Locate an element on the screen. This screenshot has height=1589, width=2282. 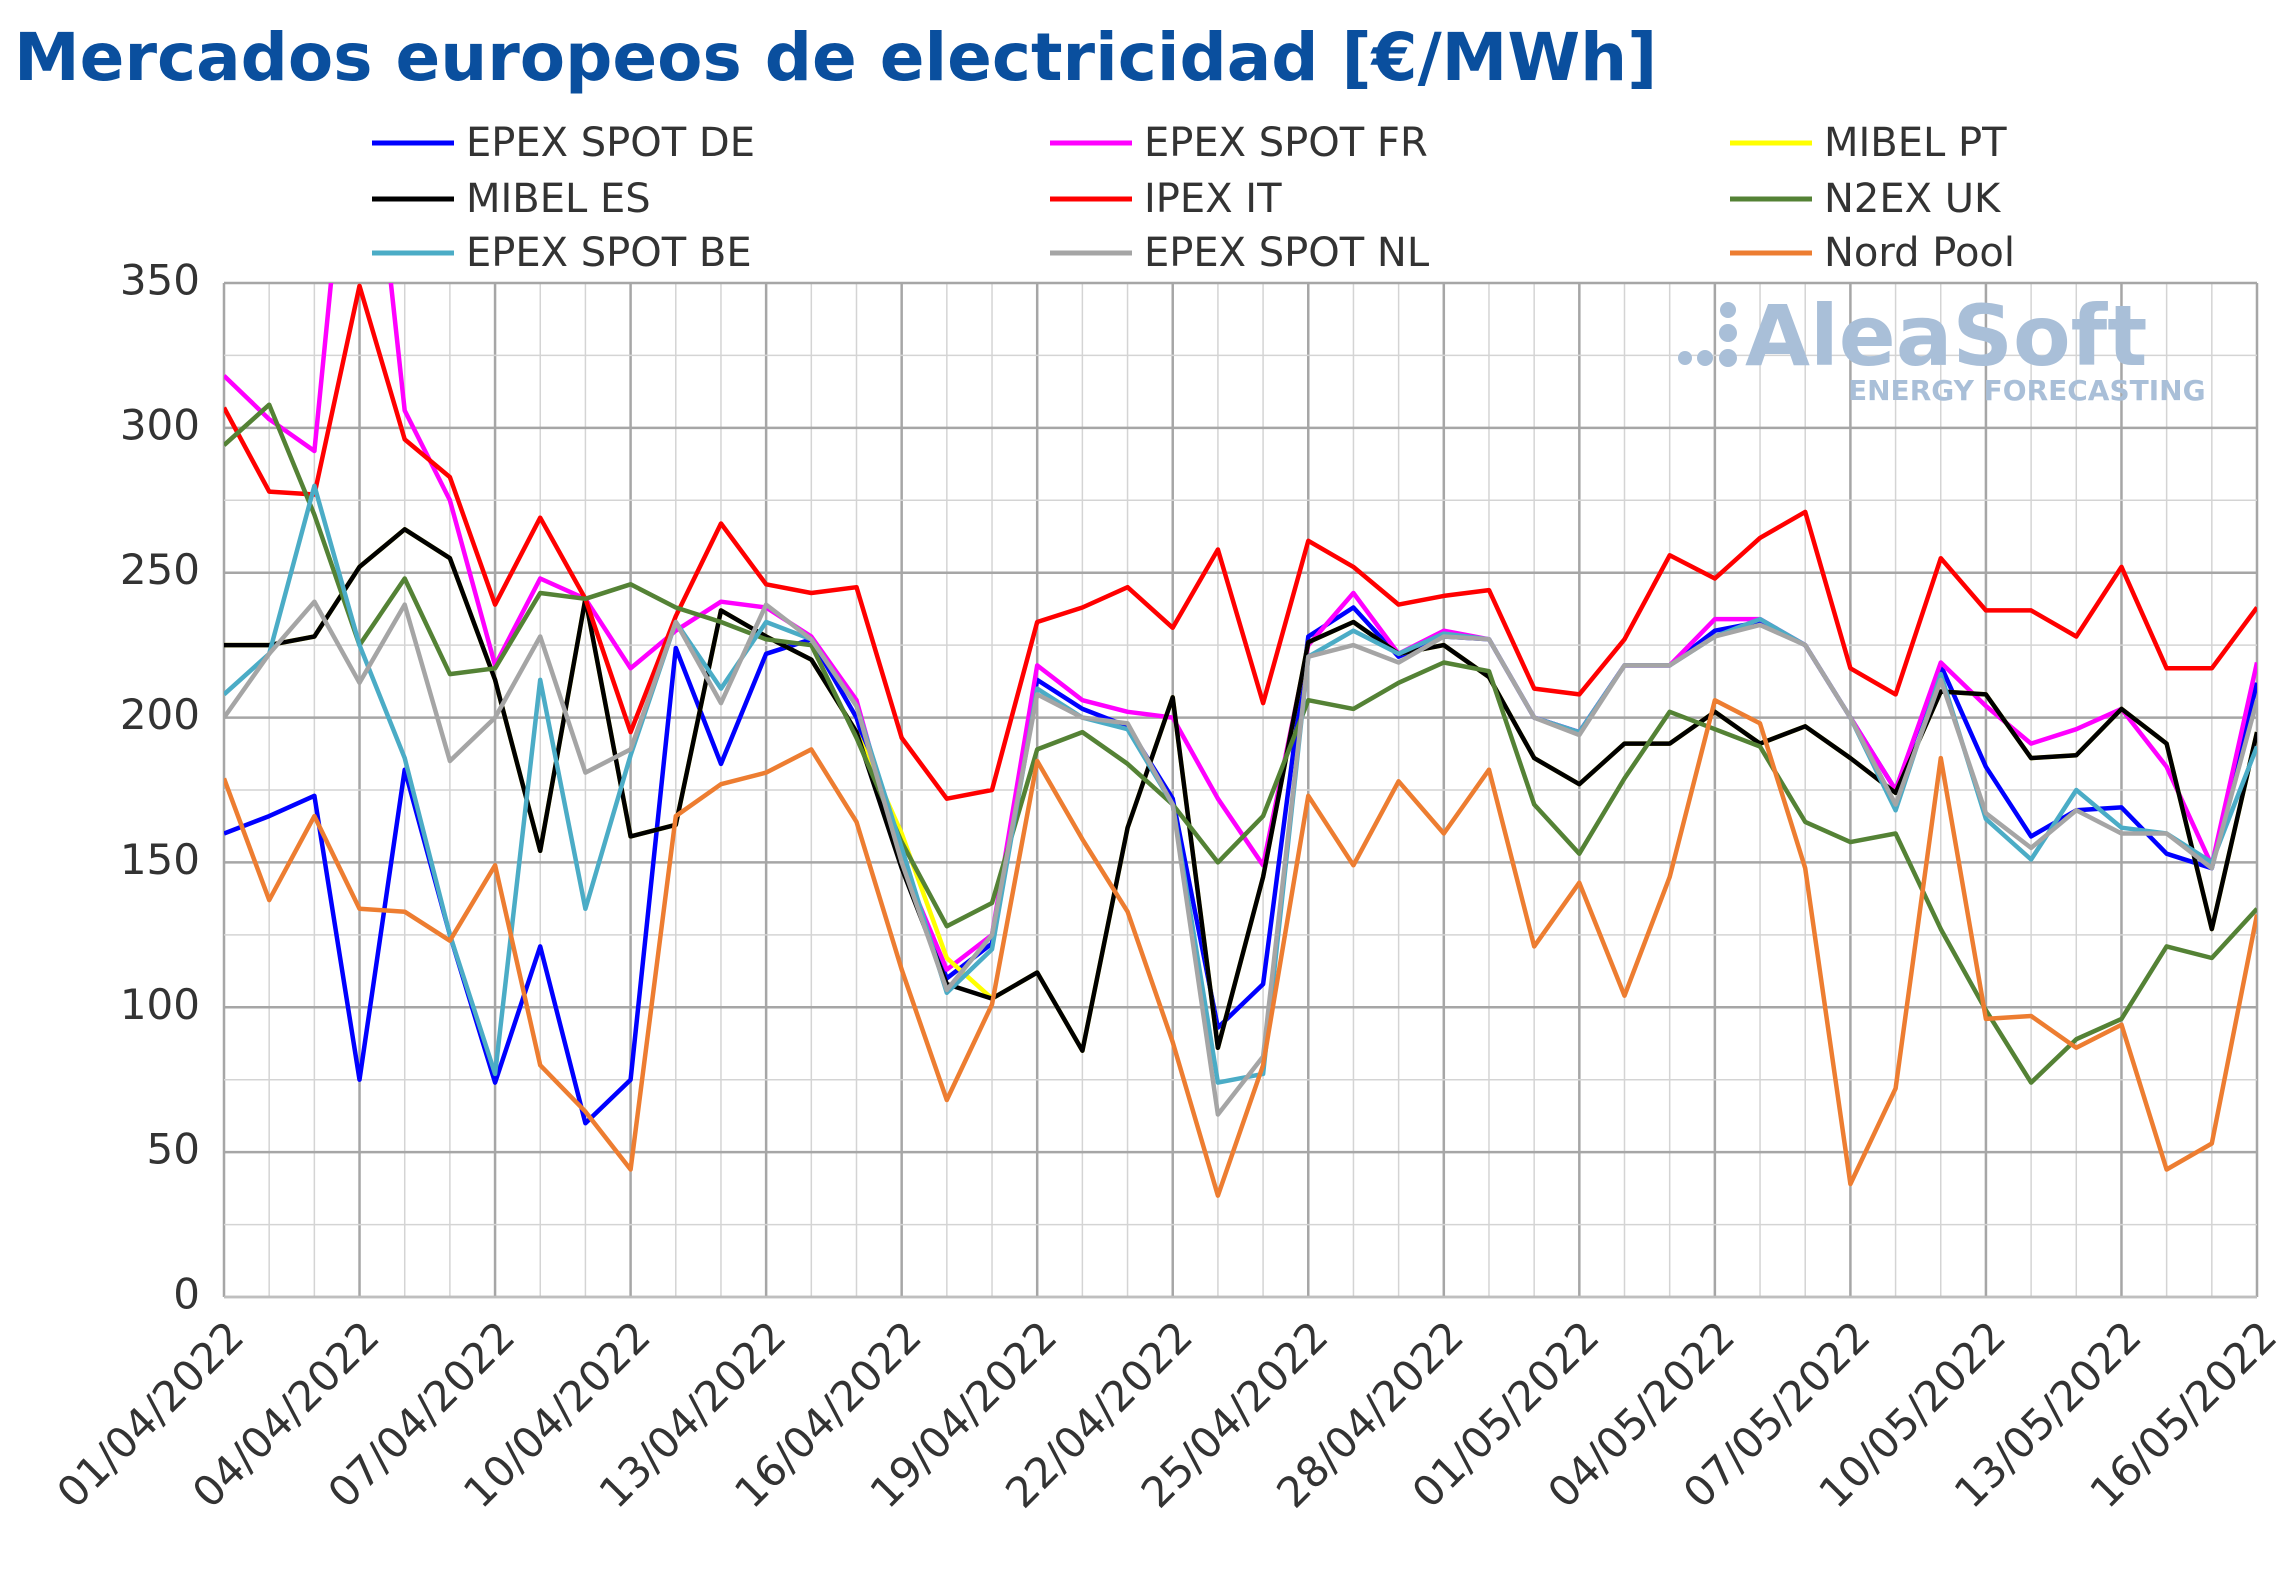
y-tick-label: 200 is located at coordinates (160, 714).